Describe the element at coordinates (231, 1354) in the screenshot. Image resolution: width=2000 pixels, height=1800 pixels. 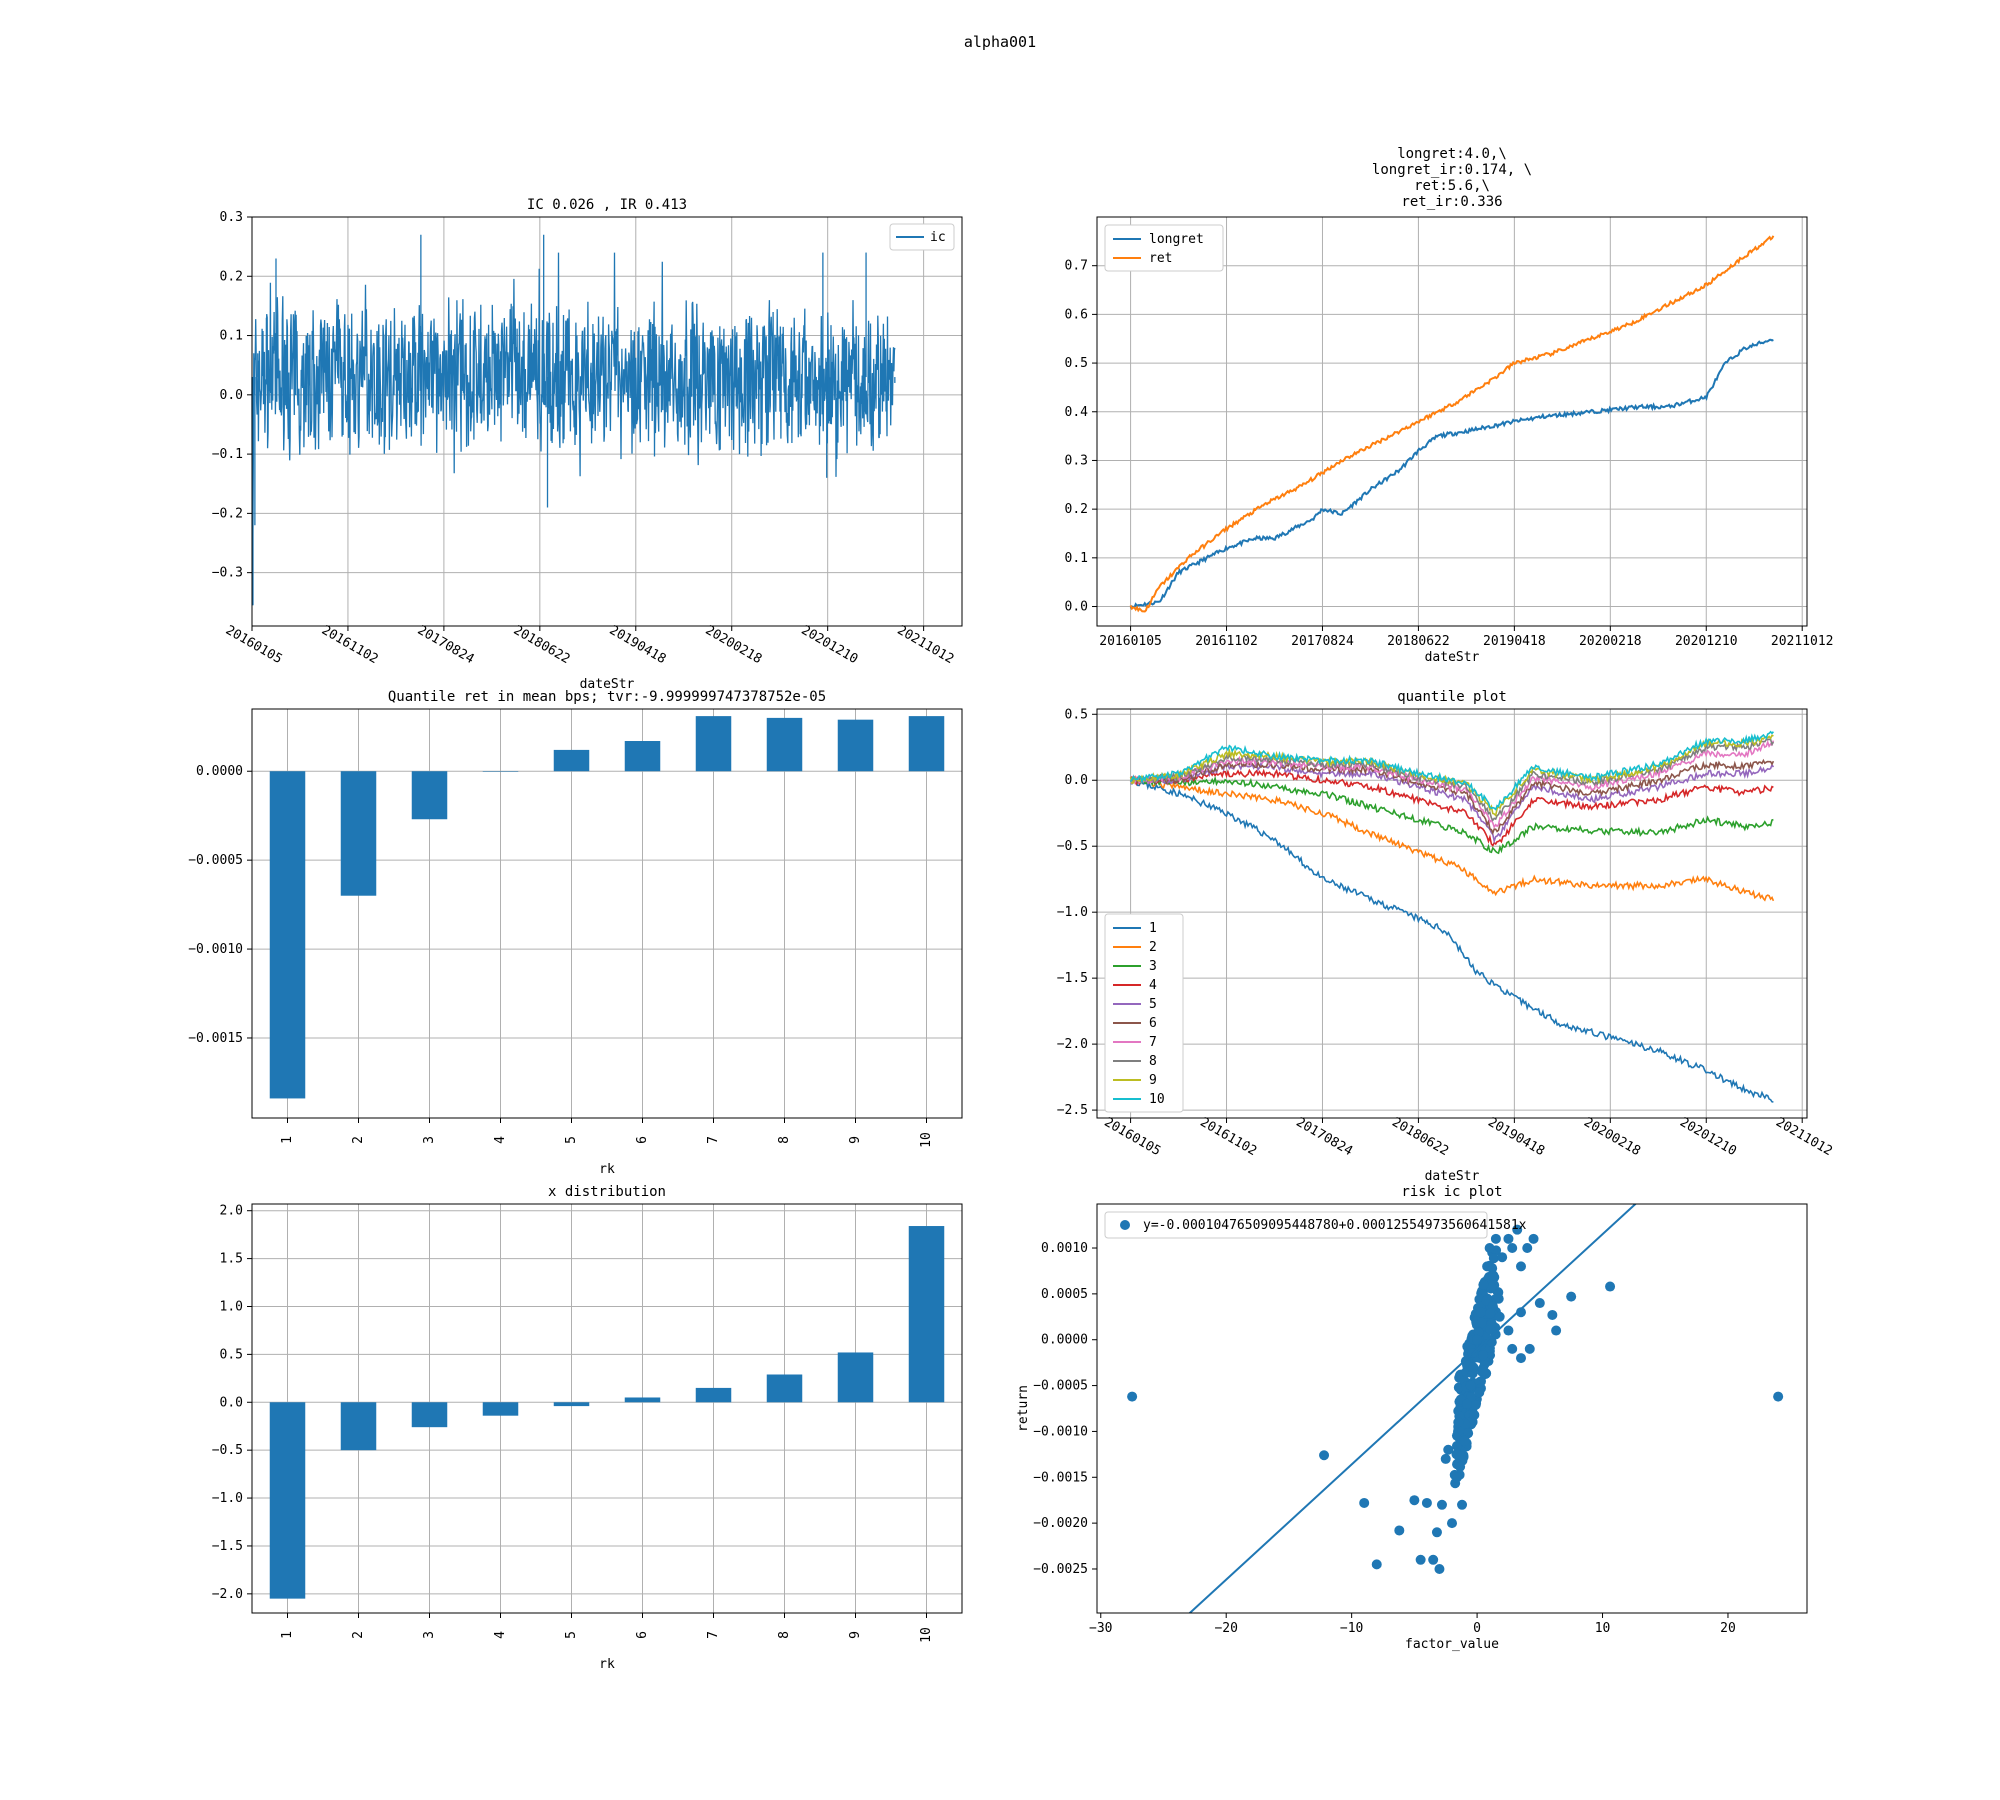
I see `y-tick-label: 0.5` at that location.